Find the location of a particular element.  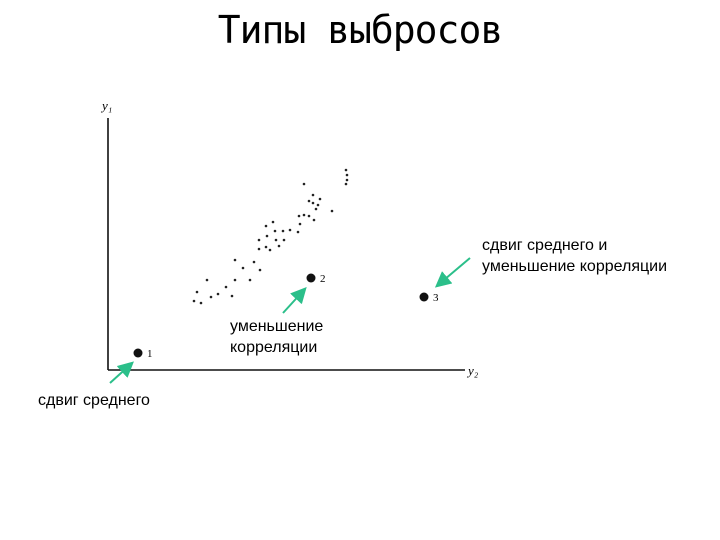

annotation-line: уменьшение is located at coordinates (277, 326).